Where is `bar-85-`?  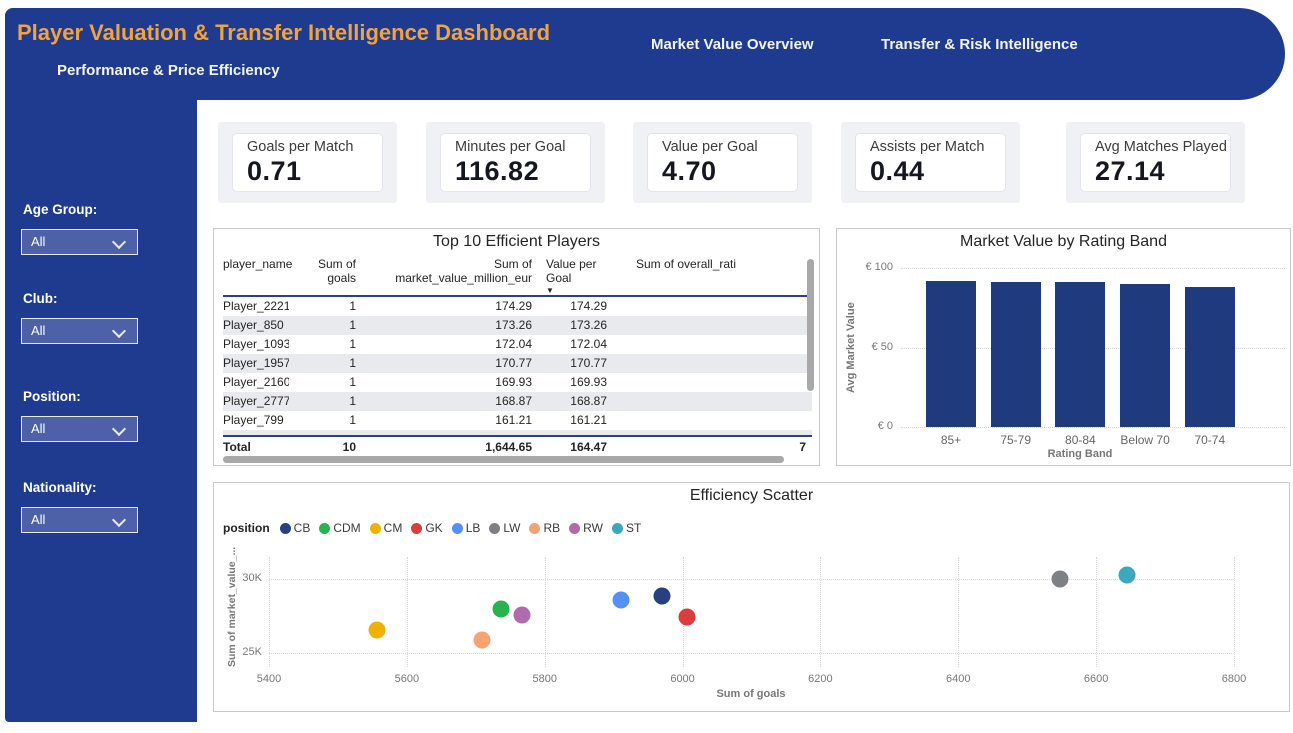
bar-85- is located at coordinates (951, 353).